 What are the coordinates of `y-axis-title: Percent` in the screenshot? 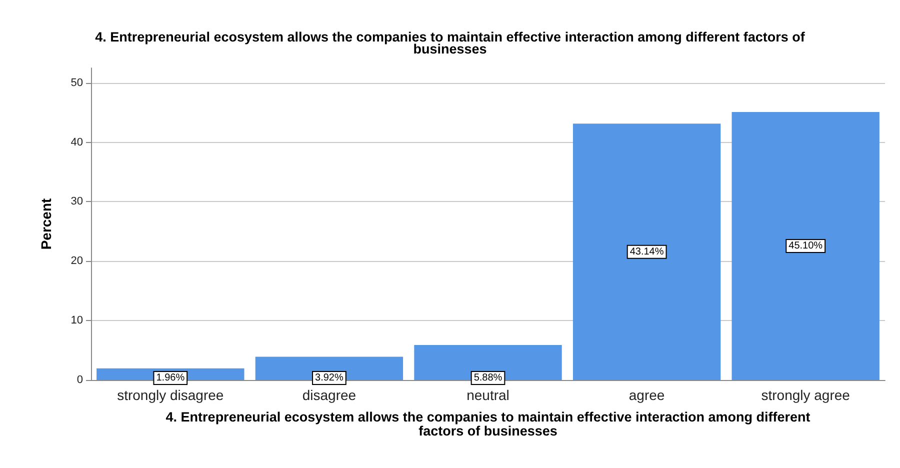 It's located at (46, 224).